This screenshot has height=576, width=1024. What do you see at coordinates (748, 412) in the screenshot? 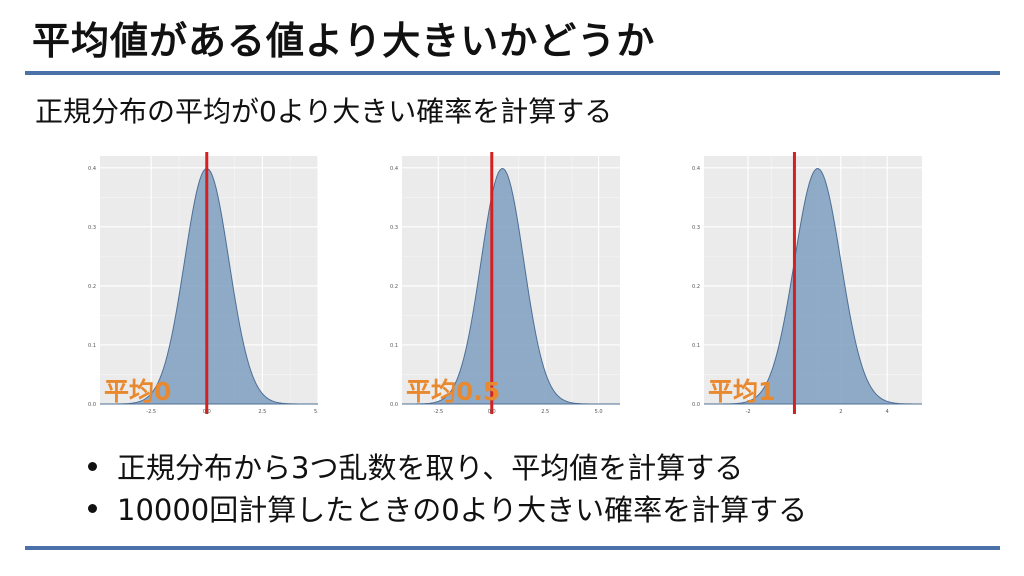
I see `x-tick-label: -2` at bounding box center [748, 412].